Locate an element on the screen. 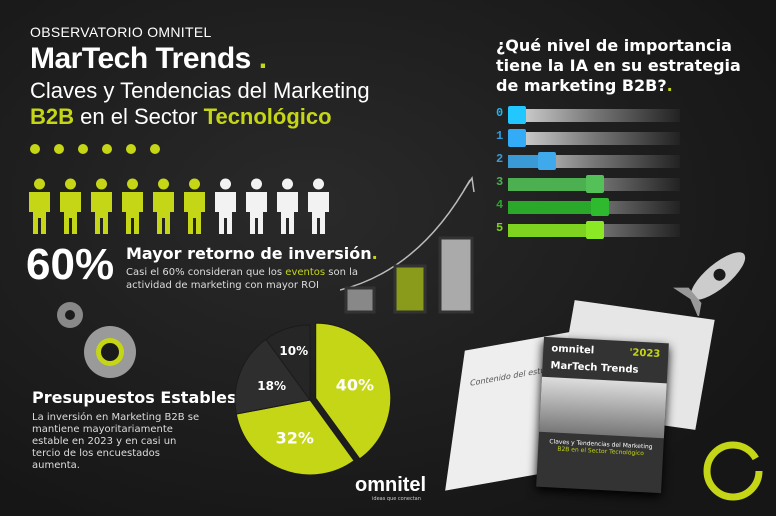 This screenshot has width=776, height=516. book-year: '2023 is located at coordinates (645, 353).